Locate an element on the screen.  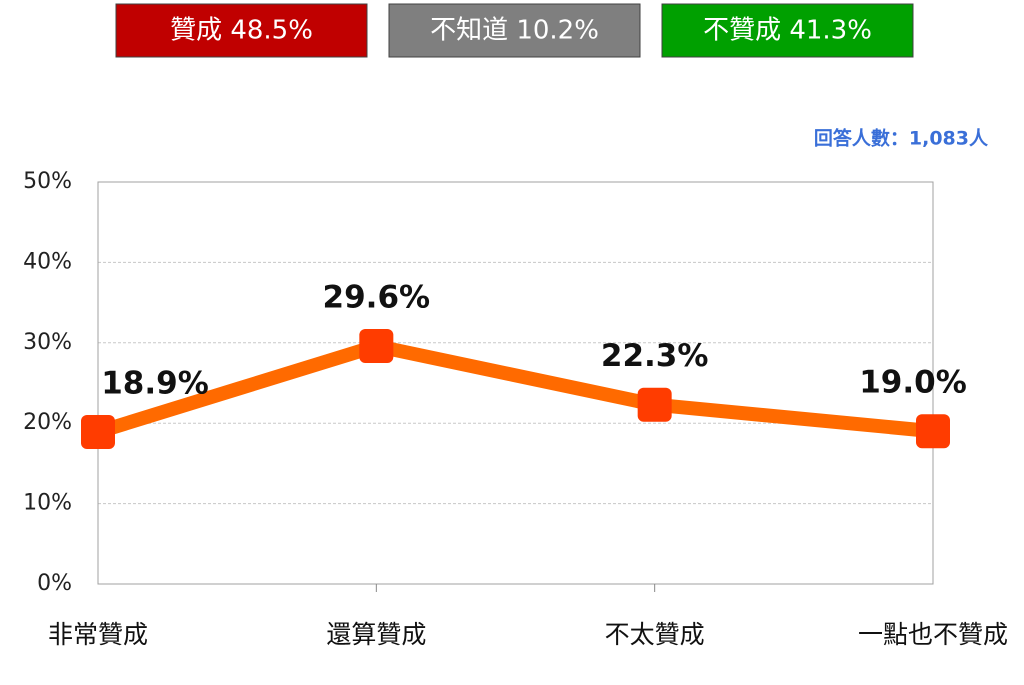
y-tick-label: 30% is located at coordinates (47, 342).